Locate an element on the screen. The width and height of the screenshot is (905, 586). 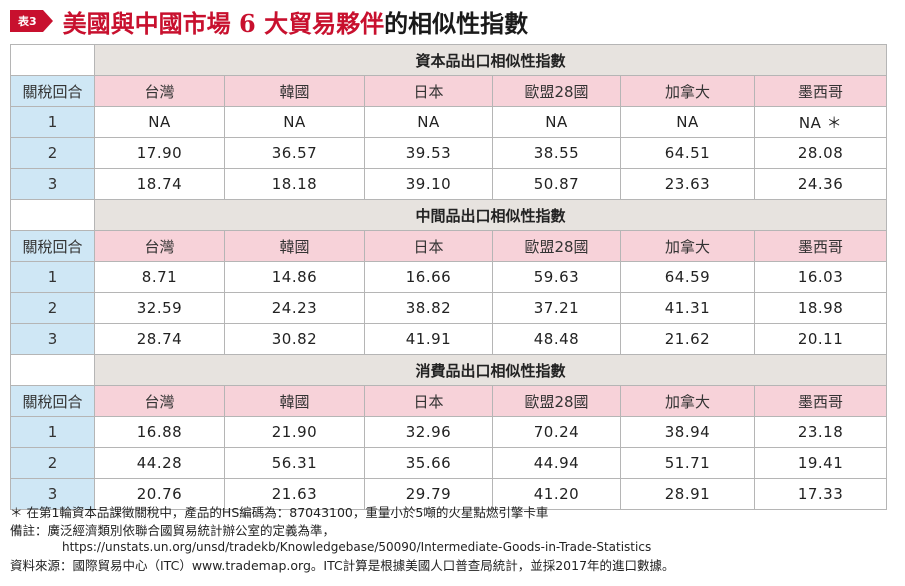
column-header-row: 關稅回合 台灣 韓國 日本 歐盟28國 加拿大 墨西哥 is located at coordinates (449, 91).